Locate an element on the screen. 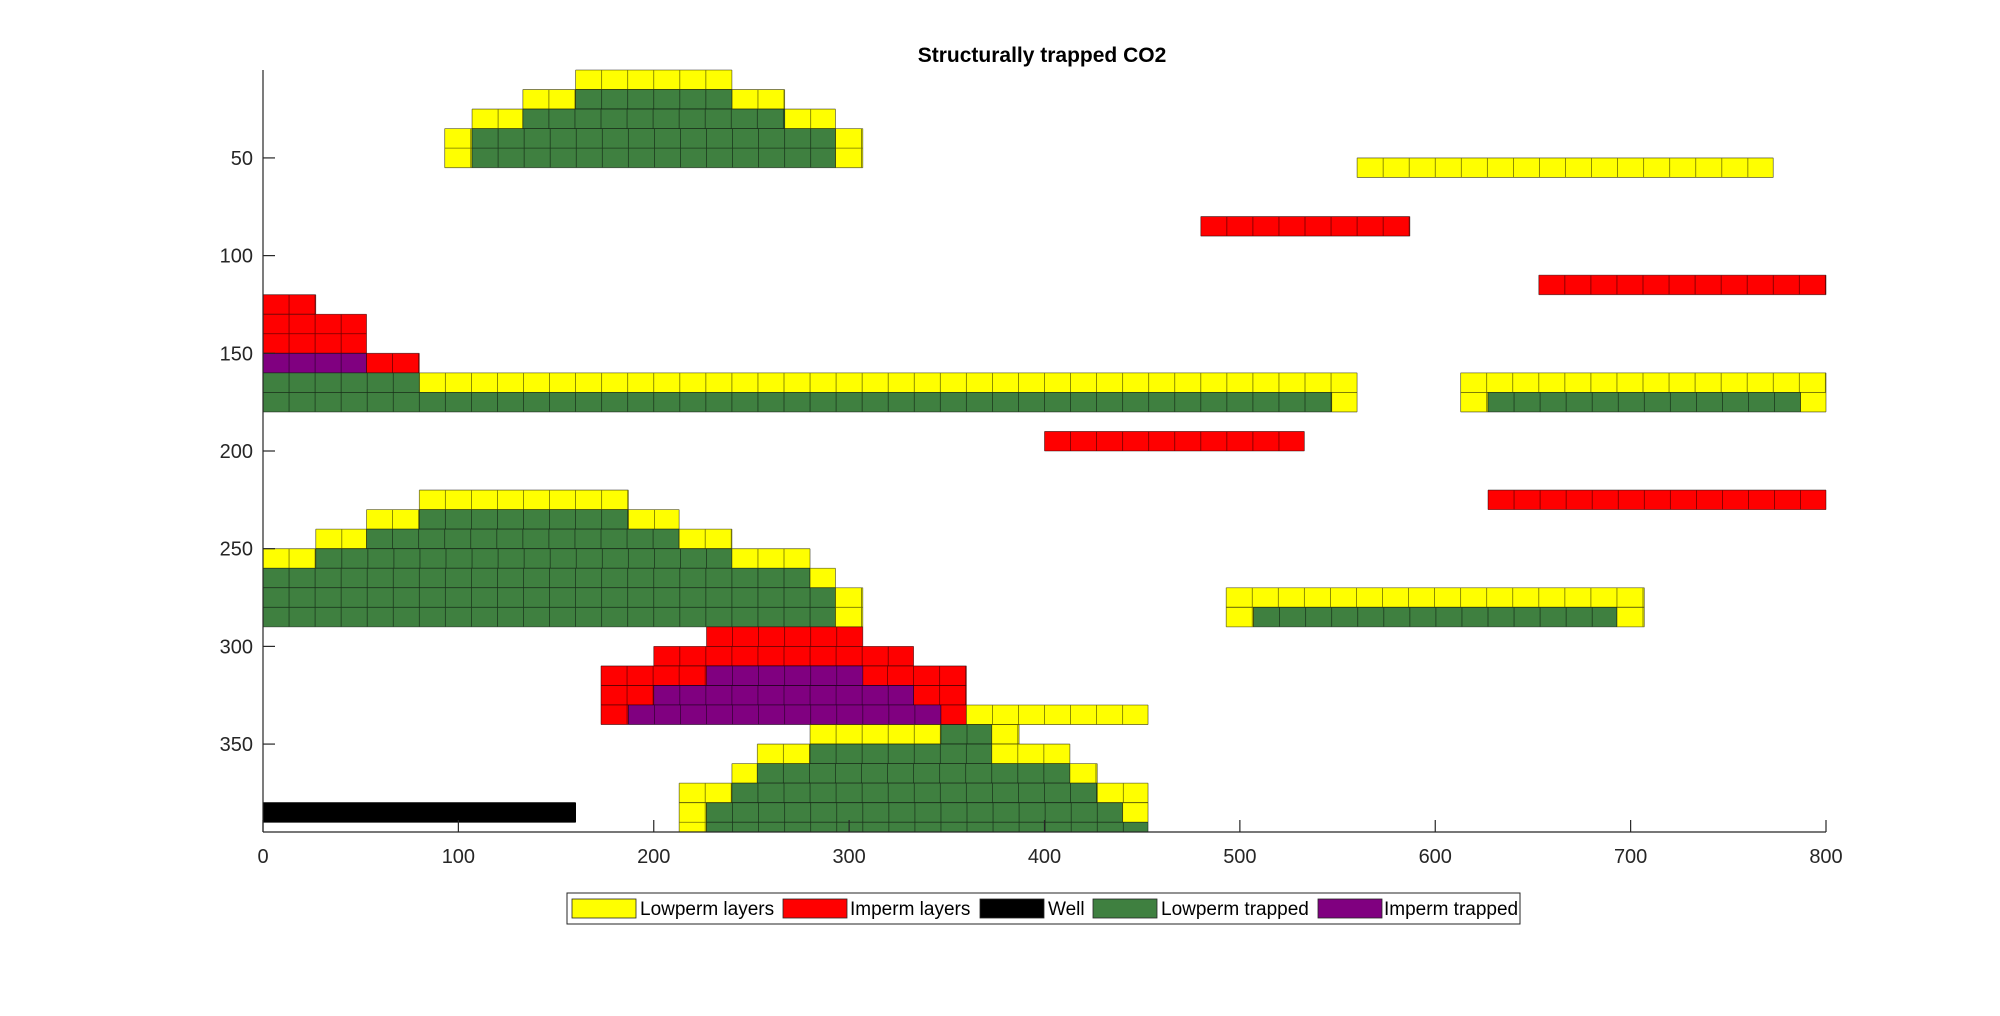 This screenshot has height=1016, width=2000. well-cell-block is located at coordinates (419, 812).